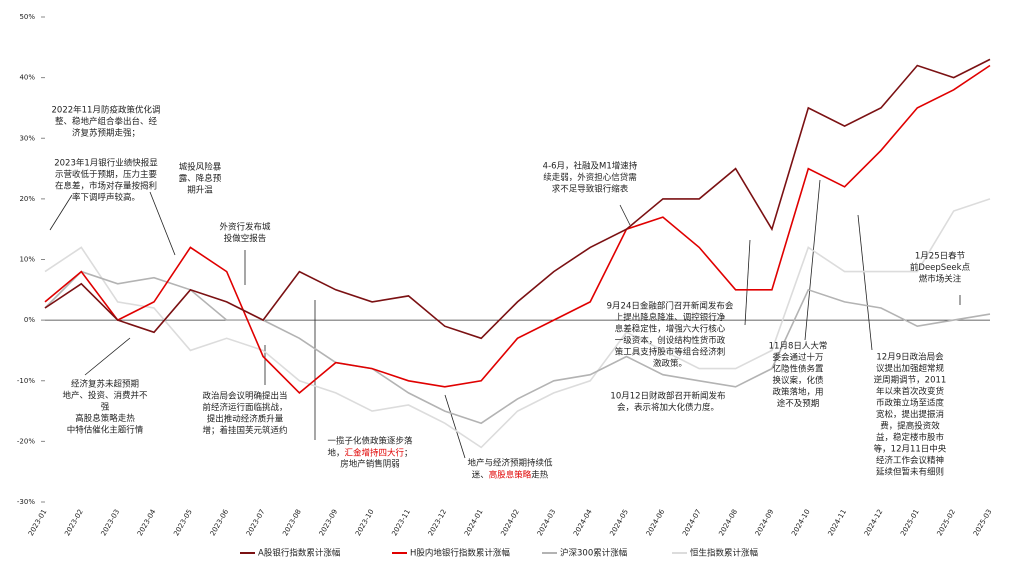  Describe the element at coordinates (401, 522) in the screenshot. I see `x-tick-label: 2023-11` at that location.